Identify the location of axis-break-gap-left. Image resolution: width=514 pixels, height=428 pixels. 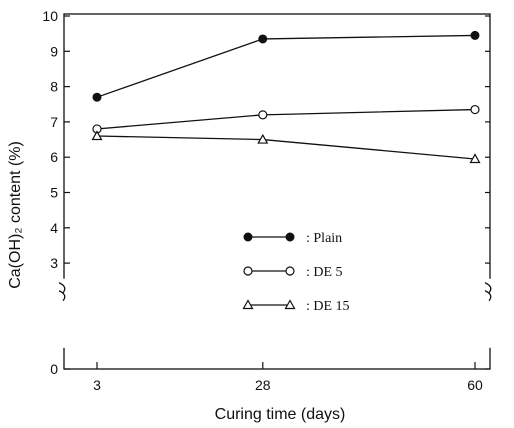
(64, 313).